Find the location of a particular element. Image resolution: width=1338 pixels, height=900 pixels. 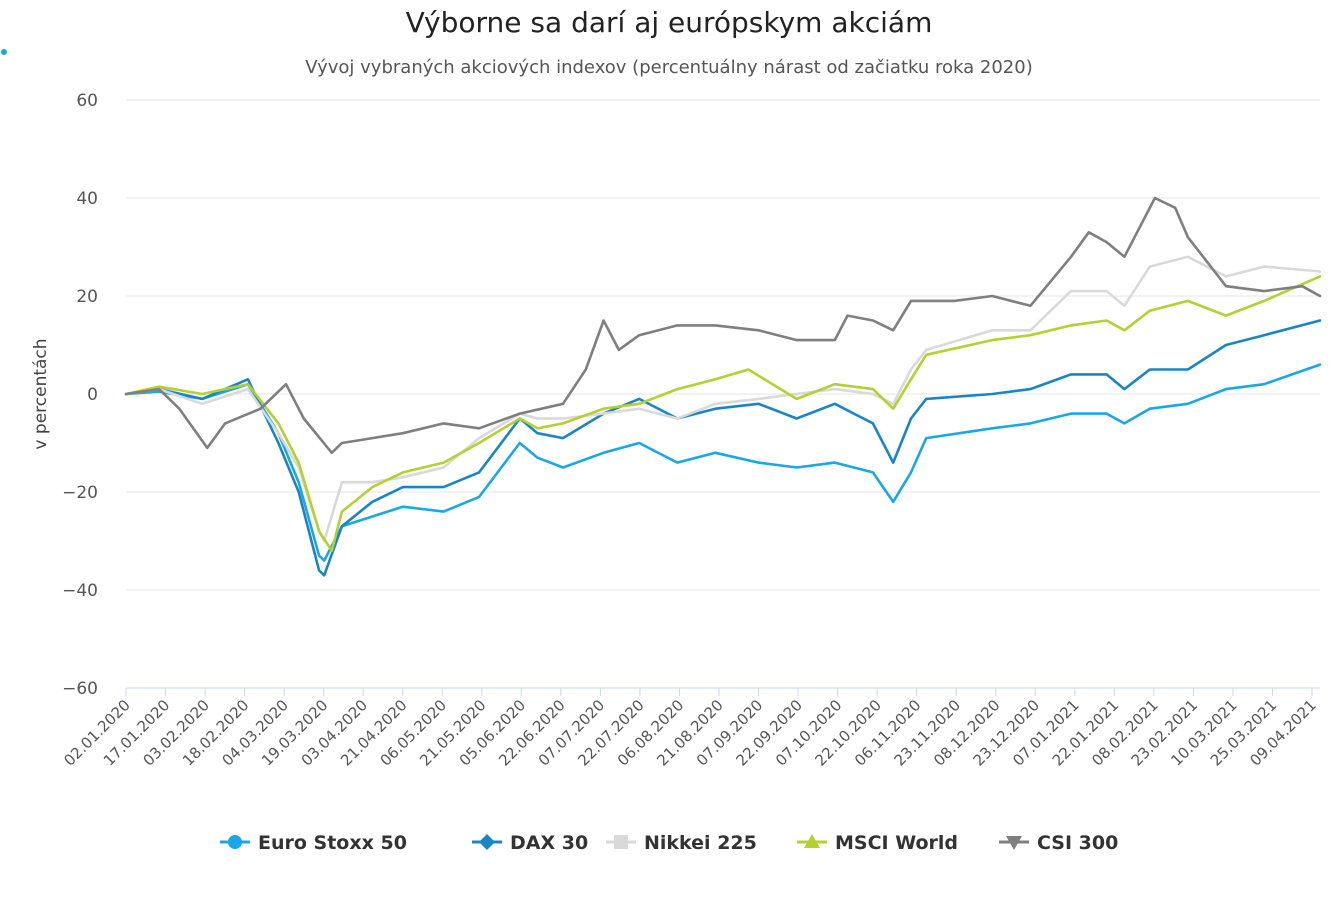

legend-item-msci-world: MSCI World is located at coordinates (877, 843).